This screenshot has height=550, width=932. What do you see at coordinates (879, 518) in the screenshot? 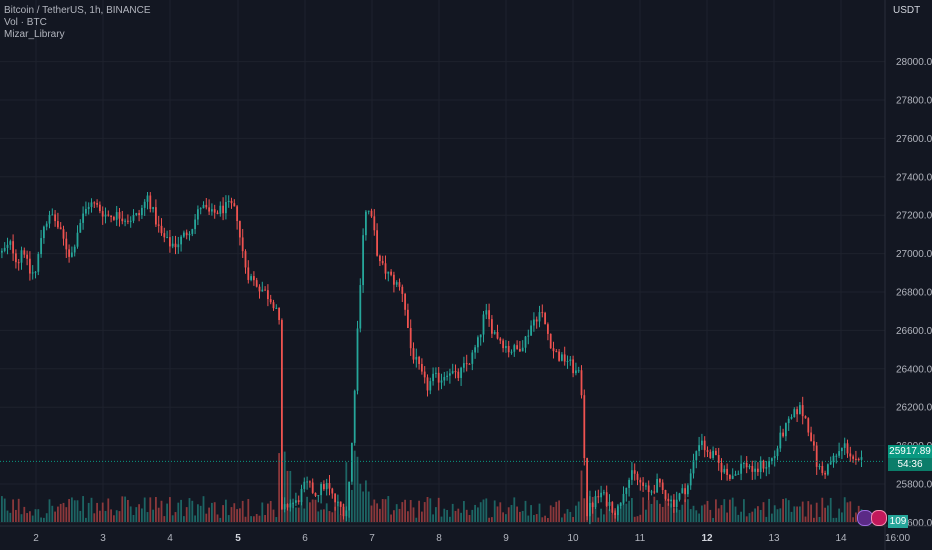
I see `us-flag-icon` at bounding box center [879, 518].